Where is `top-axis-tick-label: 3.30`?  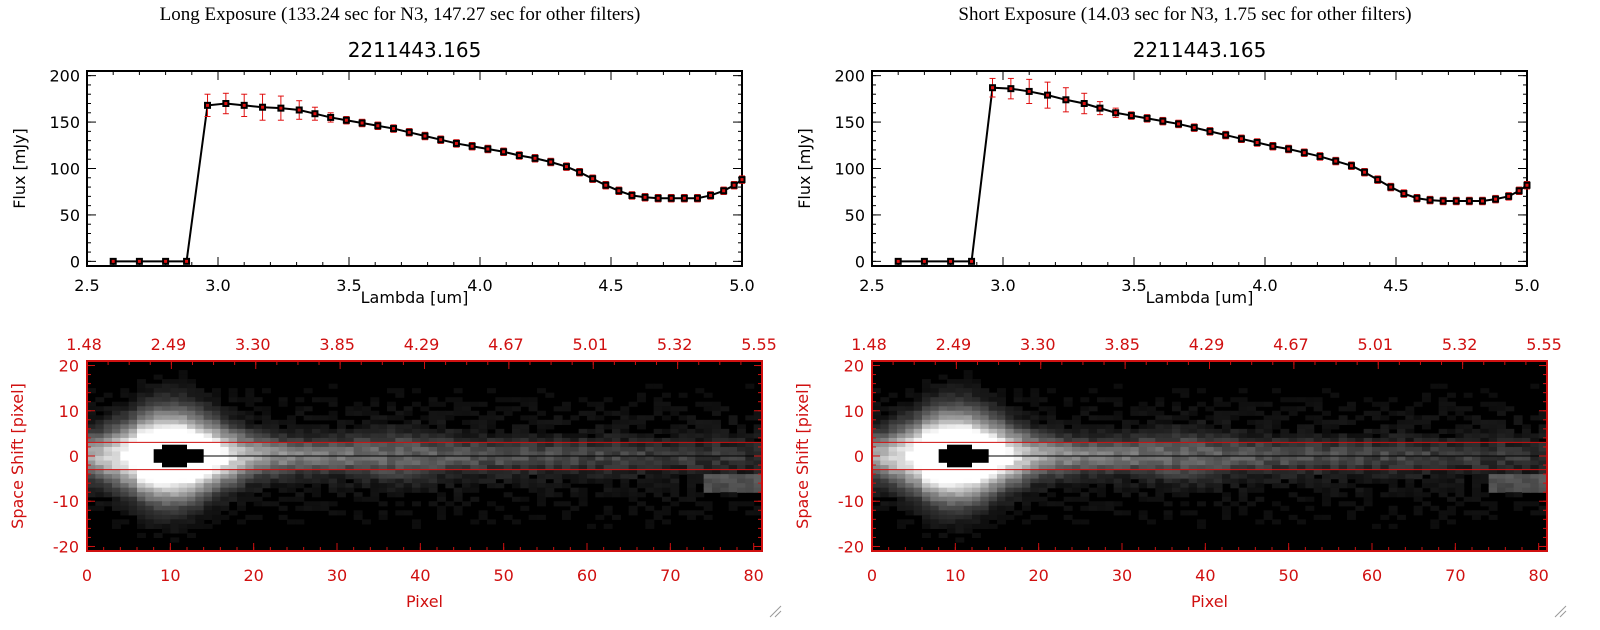
top-axis-tick-label: 3.30 is located at coordinates (1038, 344).